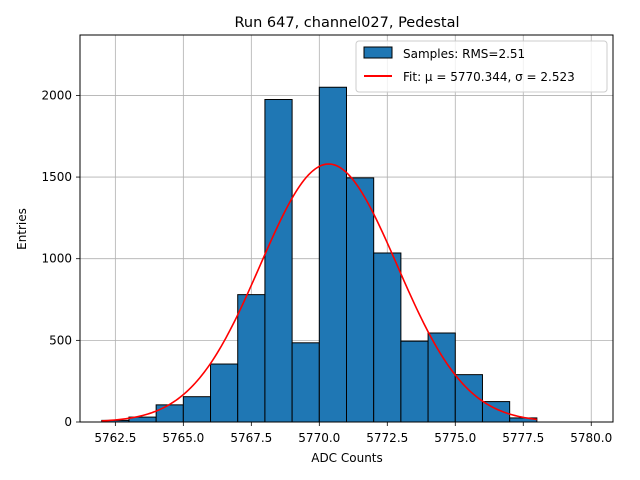 This screenshot has width=640, height=480. What do you see at coordinates (464, 54) in the screenshot?
I see `legend-label-samples: Samples: RMS=2.51` at bounding box center [464, 54].